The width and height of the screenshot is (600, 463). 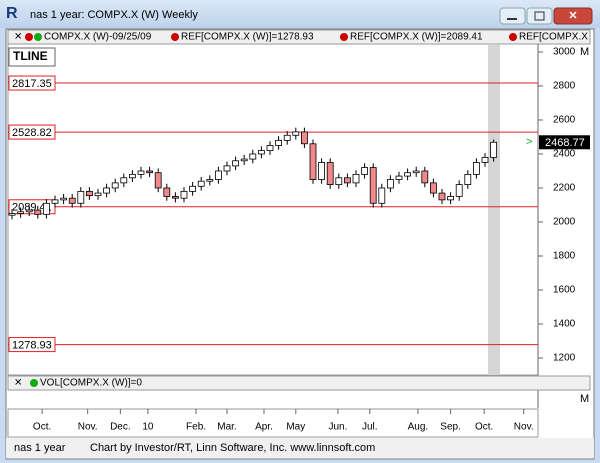 What do you see at coordinates (88, 427) in the screenshot?
I see `x-tick-label: Nov.` at bounding box center [88, 427].